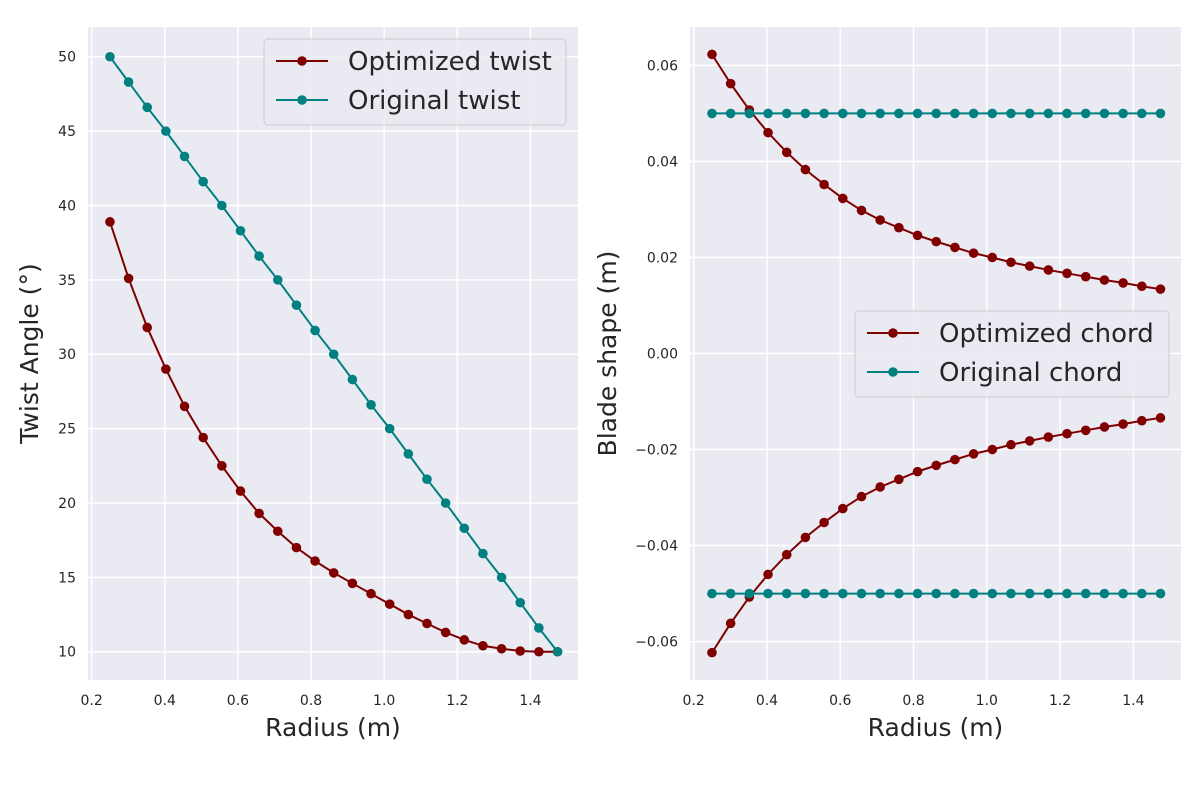 Image resolution: width=1200 pixels, height=800 pixels. I want to click on x-tick-label: 0.6, so click(238, 701).